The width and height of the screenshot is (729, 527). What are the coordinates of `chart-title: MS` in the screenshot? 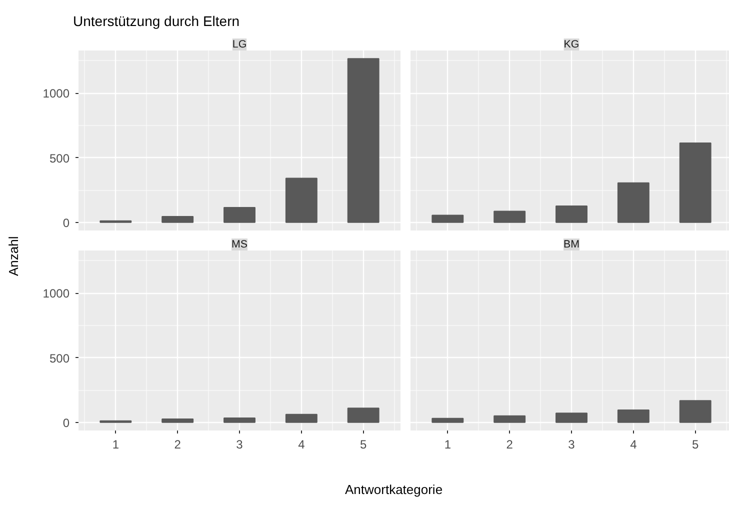 It's located at (240, 244).